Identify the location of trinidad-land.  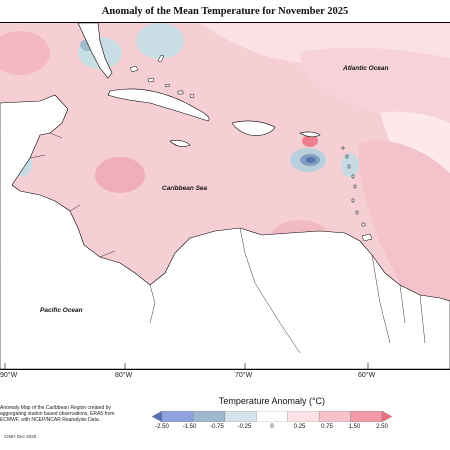
(367, 237).